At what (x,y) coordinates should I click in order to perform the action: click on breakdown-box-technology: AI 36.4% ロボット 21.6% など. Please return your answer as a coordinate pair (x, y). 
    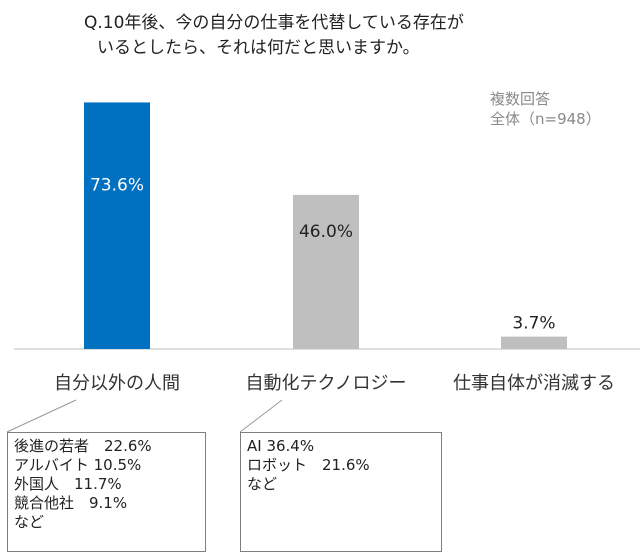
    Looking at the image, I should click on (341, 492).